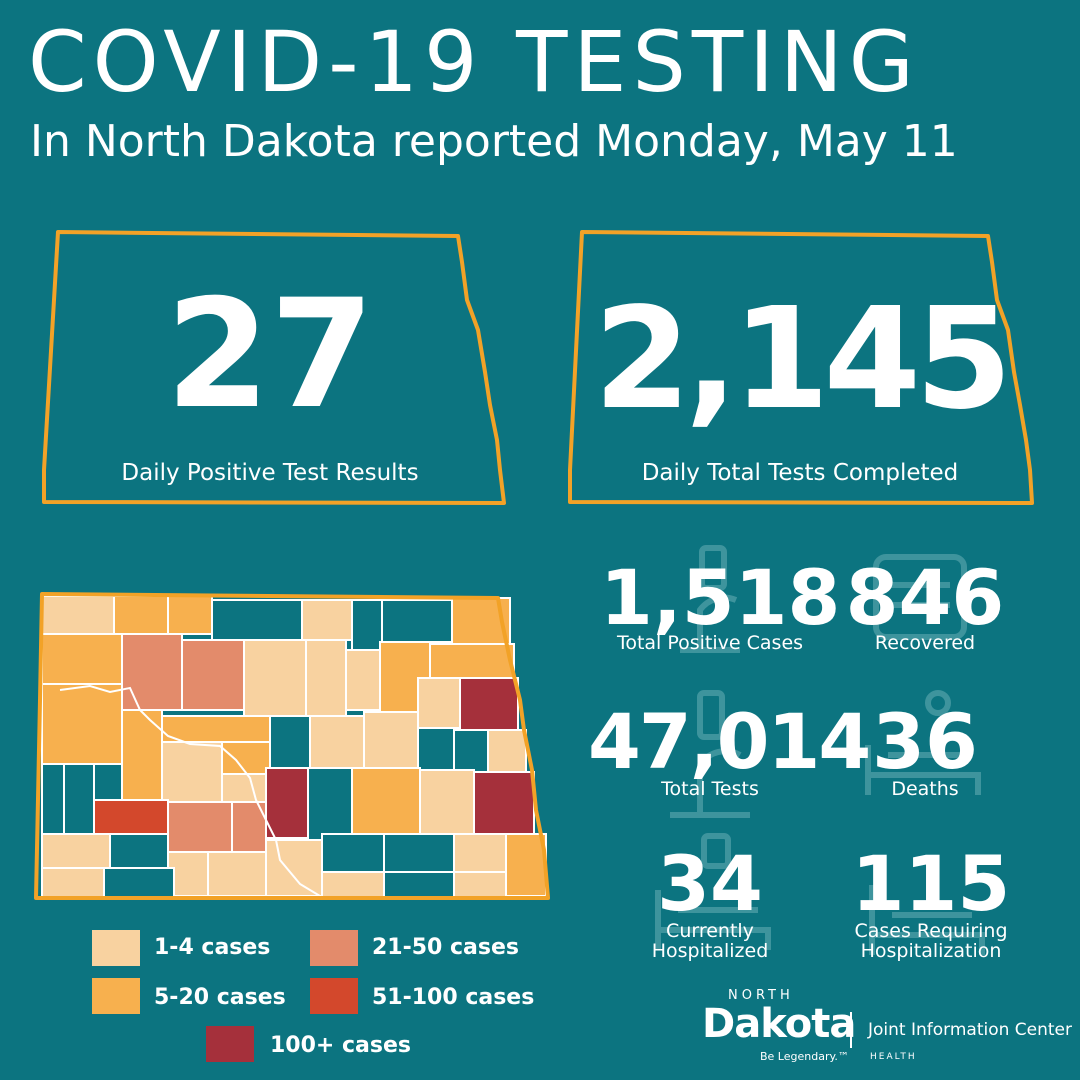 The width and height of the screenshot is (1080, 1080). I want to click on currently-hospitalized-value: 34, so click(710, 883).